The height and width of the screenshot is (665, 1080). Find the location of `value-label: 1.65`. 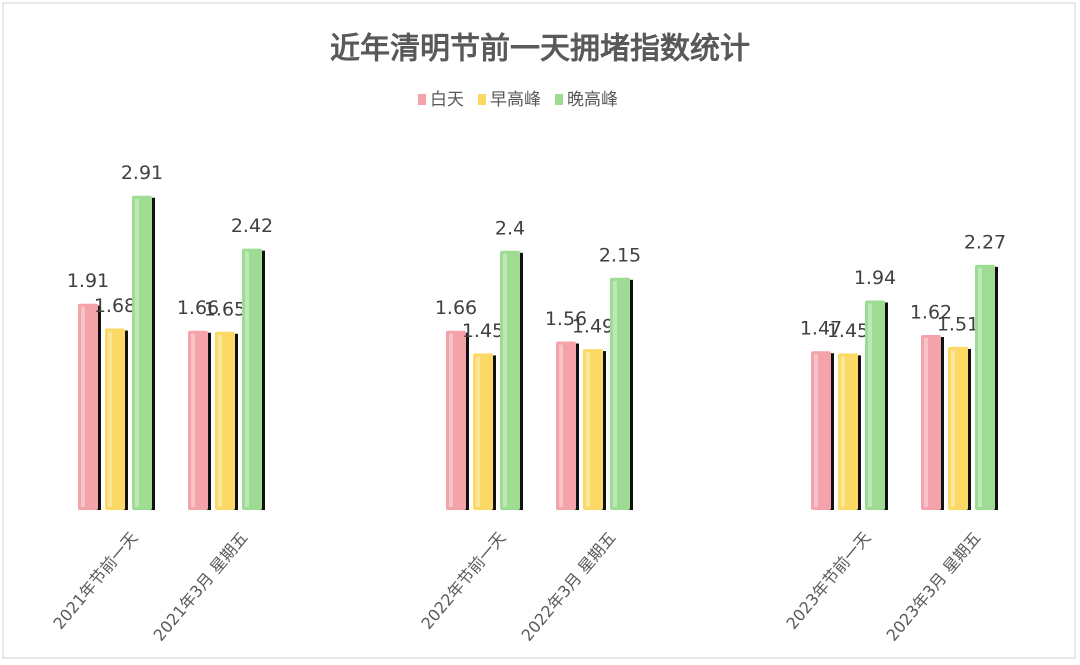

value-label: 1.65 is located at coordinates (225, 309).